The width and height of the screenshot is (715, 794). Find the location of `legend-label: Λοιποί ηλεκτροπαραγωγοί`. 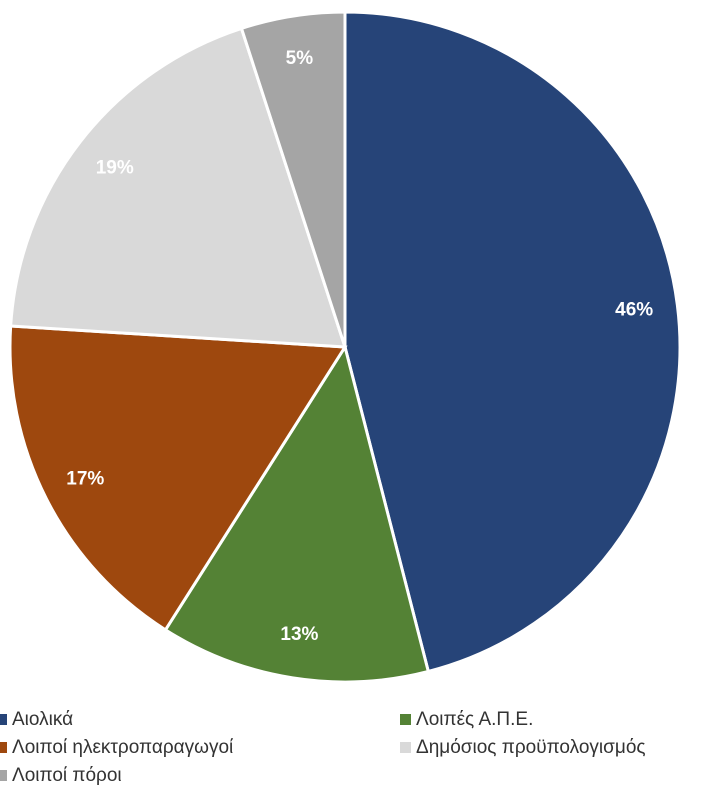

legend-label: Λοιποί ηλεκτροπαραγωγοί is located at coordinates (123, 747).